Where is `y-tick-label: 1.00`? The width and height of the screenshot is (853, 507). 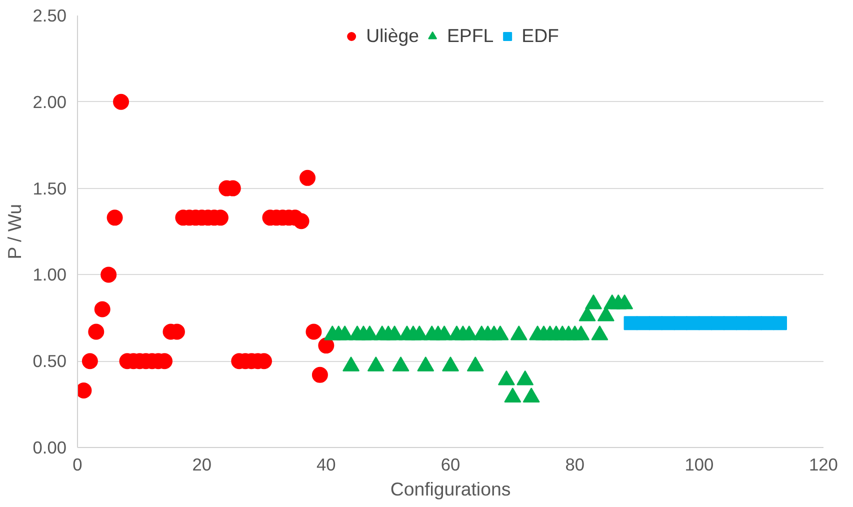
y-tick-label: 1.00 is located at coordinates (49, 274).